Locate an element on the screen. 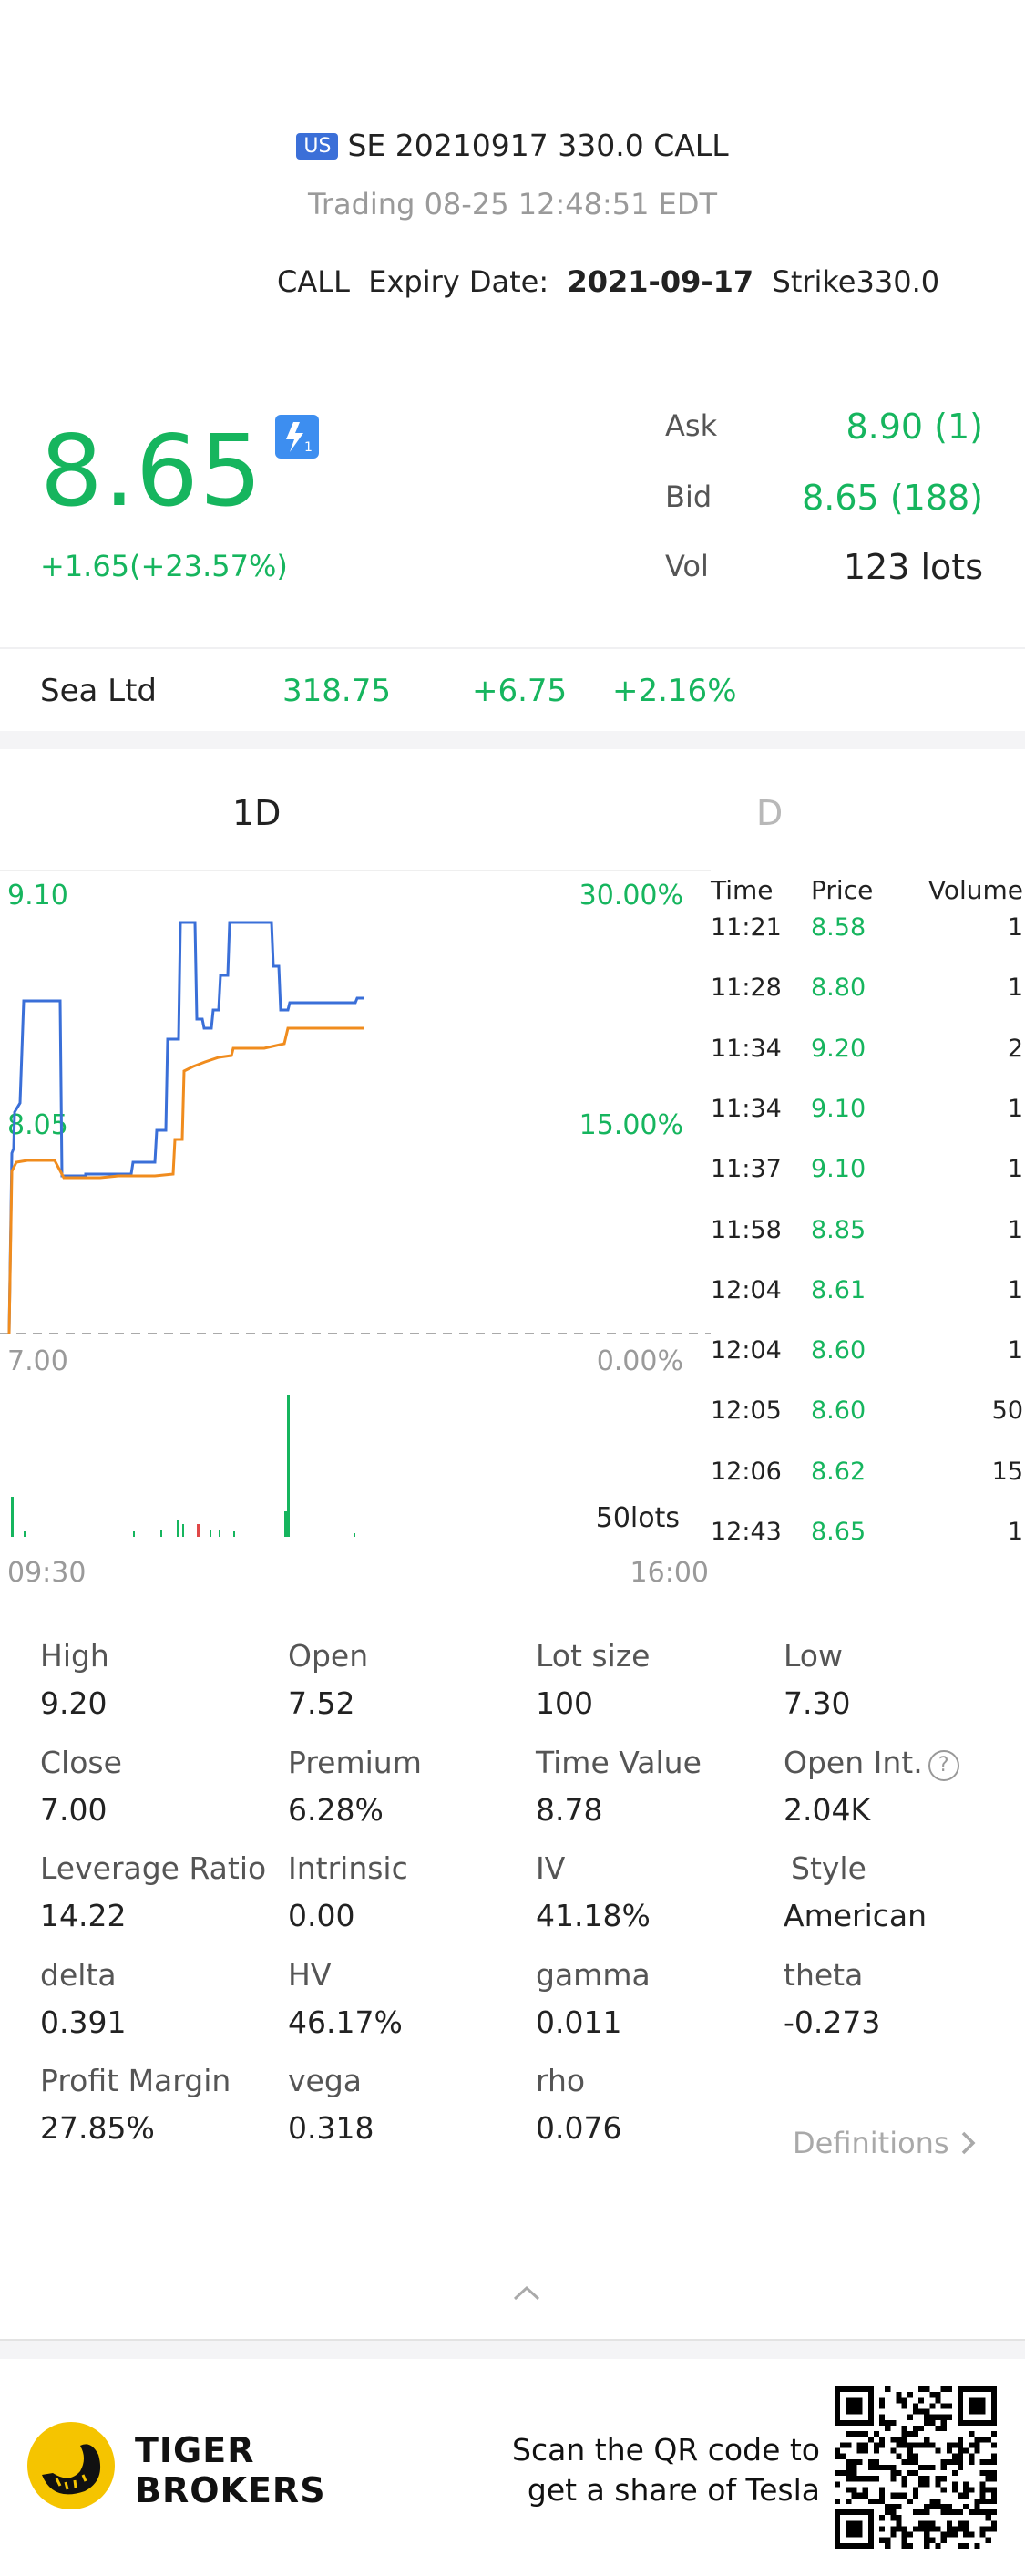 This screenshot has height=2576, width=1025. stat-label-text: Lot size is located at coordinates (594, 1656).